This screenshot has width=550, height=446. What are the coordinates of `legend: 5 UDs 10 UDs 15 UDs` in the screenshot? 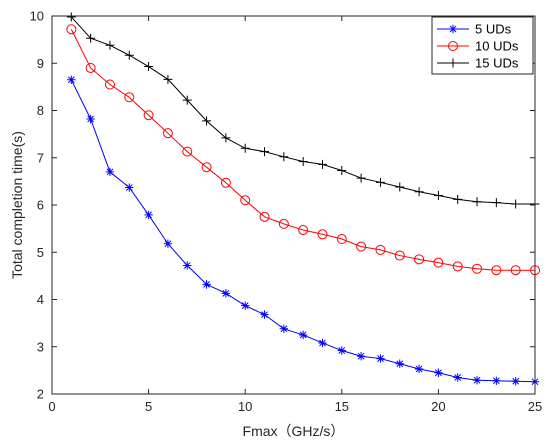 It's located at (482, 45).